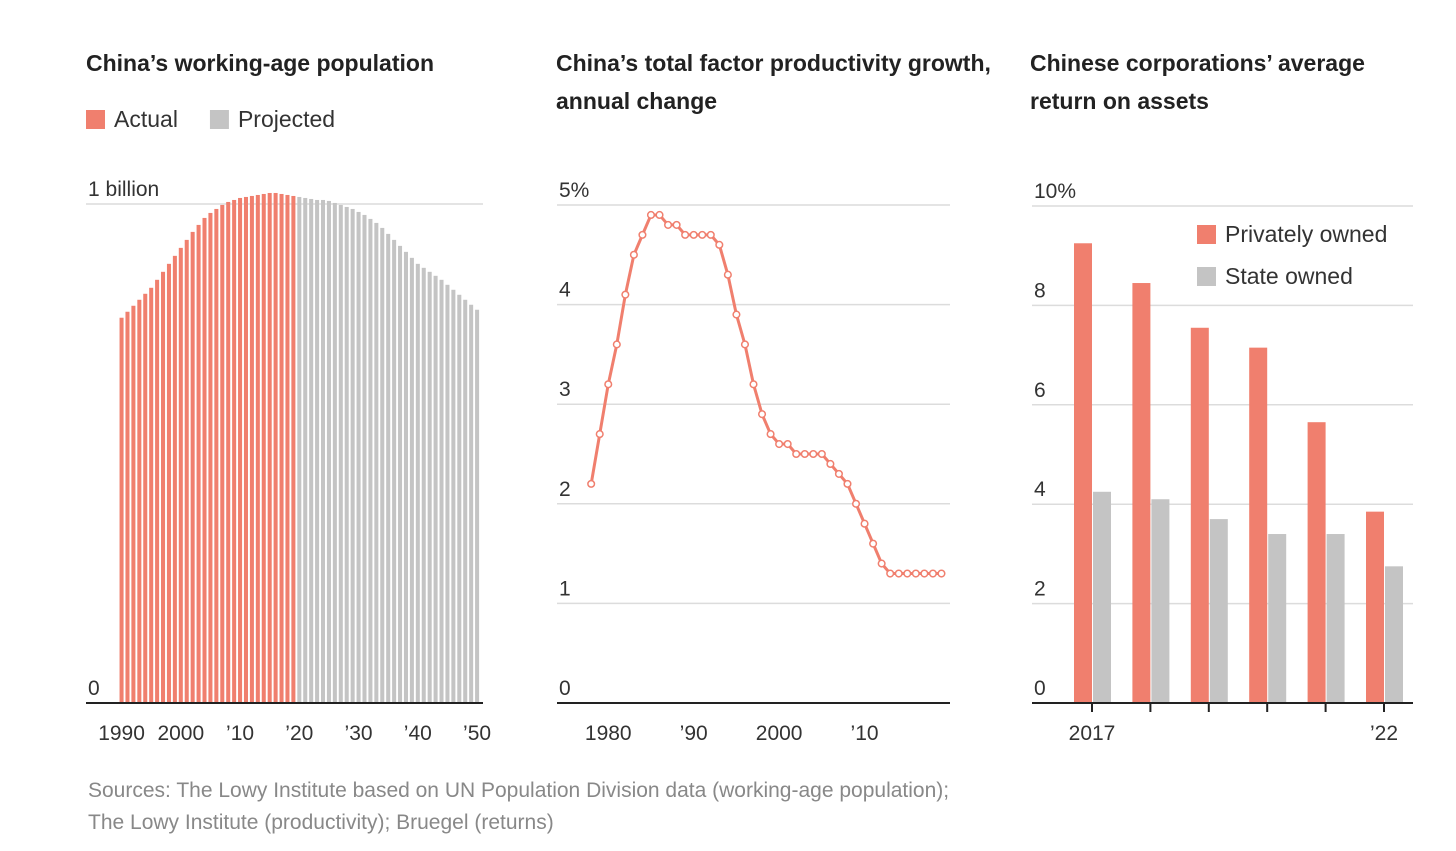 The height and width of the screenshot is (851, 1456). What do you see at coordinates (1055, 191) in the screenshot?
I see `y-tick-label: 10%` at bounding box center [1055, 191].